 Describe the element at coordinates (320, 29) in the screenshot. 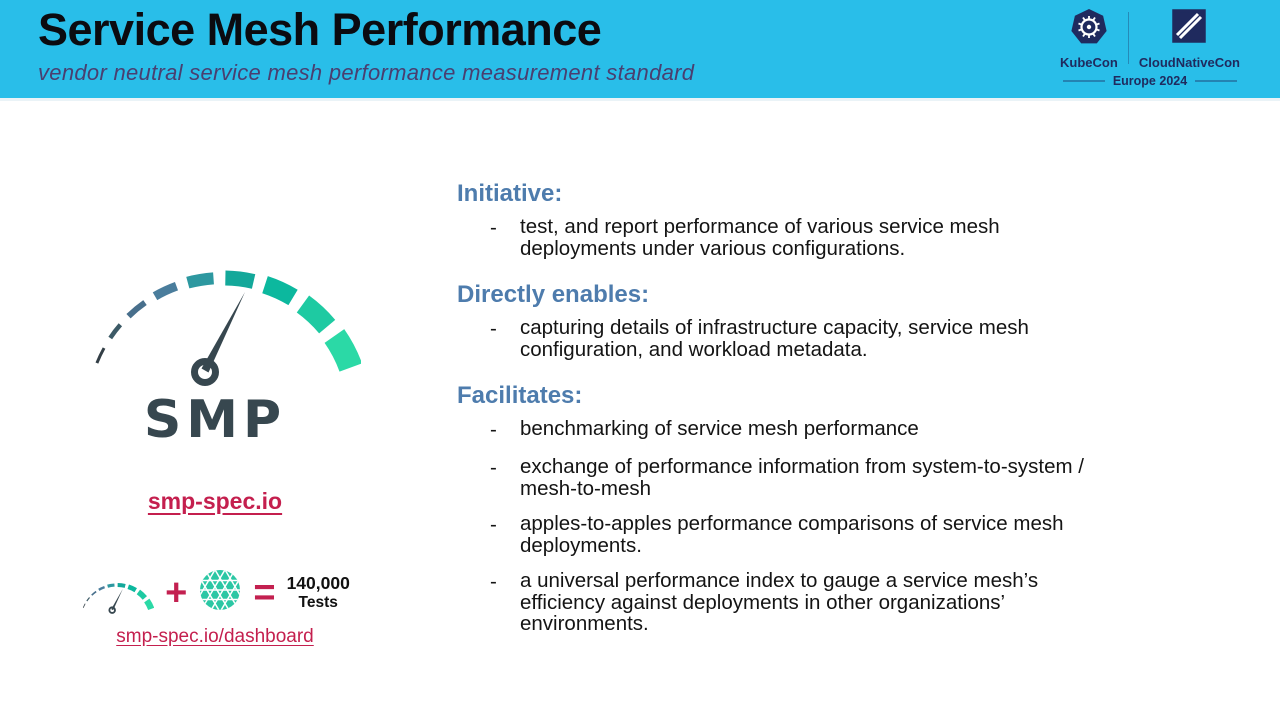

I see `page-title: Service Mesh Performance` at that location.